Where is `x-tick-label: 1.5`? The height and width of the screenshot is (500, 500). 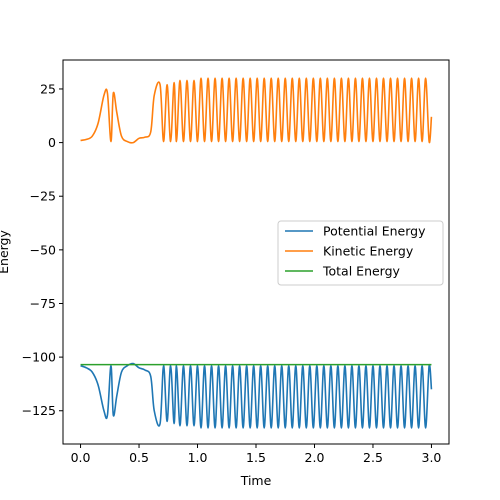 x-tick-label: 1.5 is located at coordinates (256, 457).